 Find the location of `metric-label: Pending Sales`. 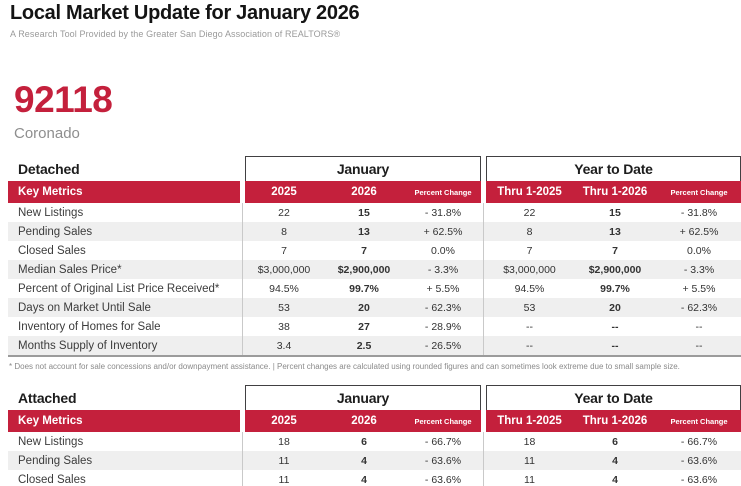

metric-label: Pending Sales is located at coordinates (124, 231).